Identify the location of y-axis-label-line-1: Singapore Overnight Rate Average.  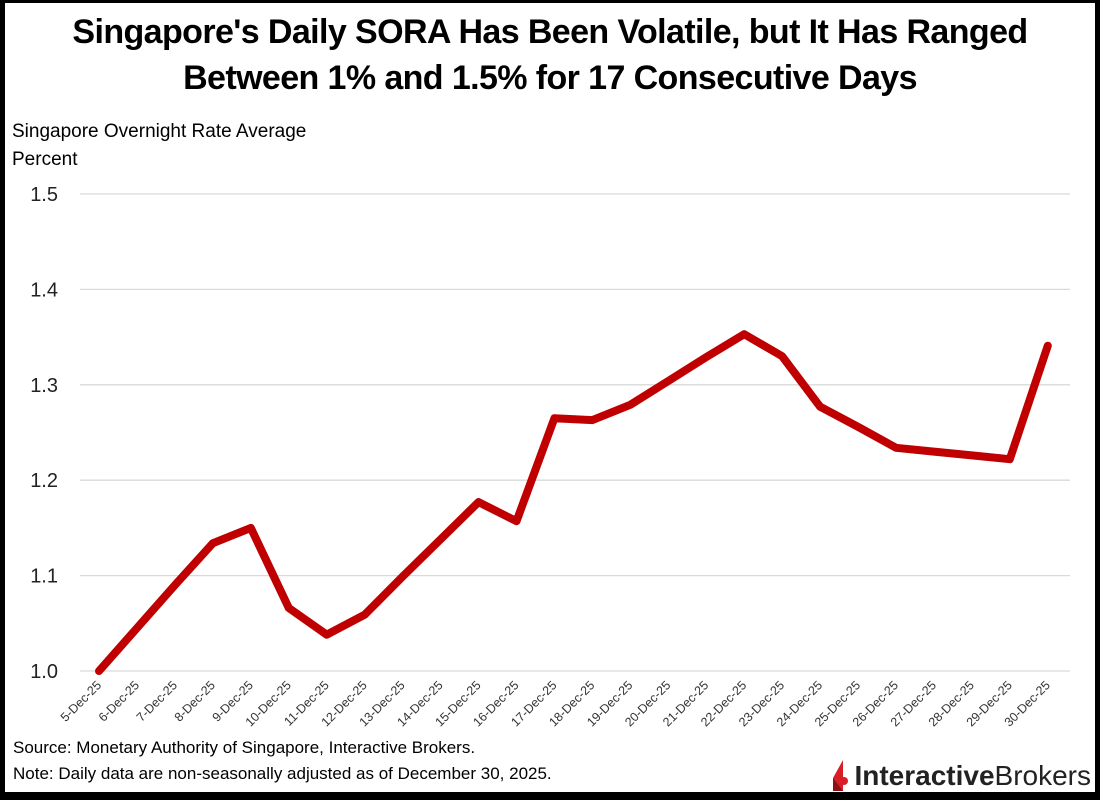
(159, 131).